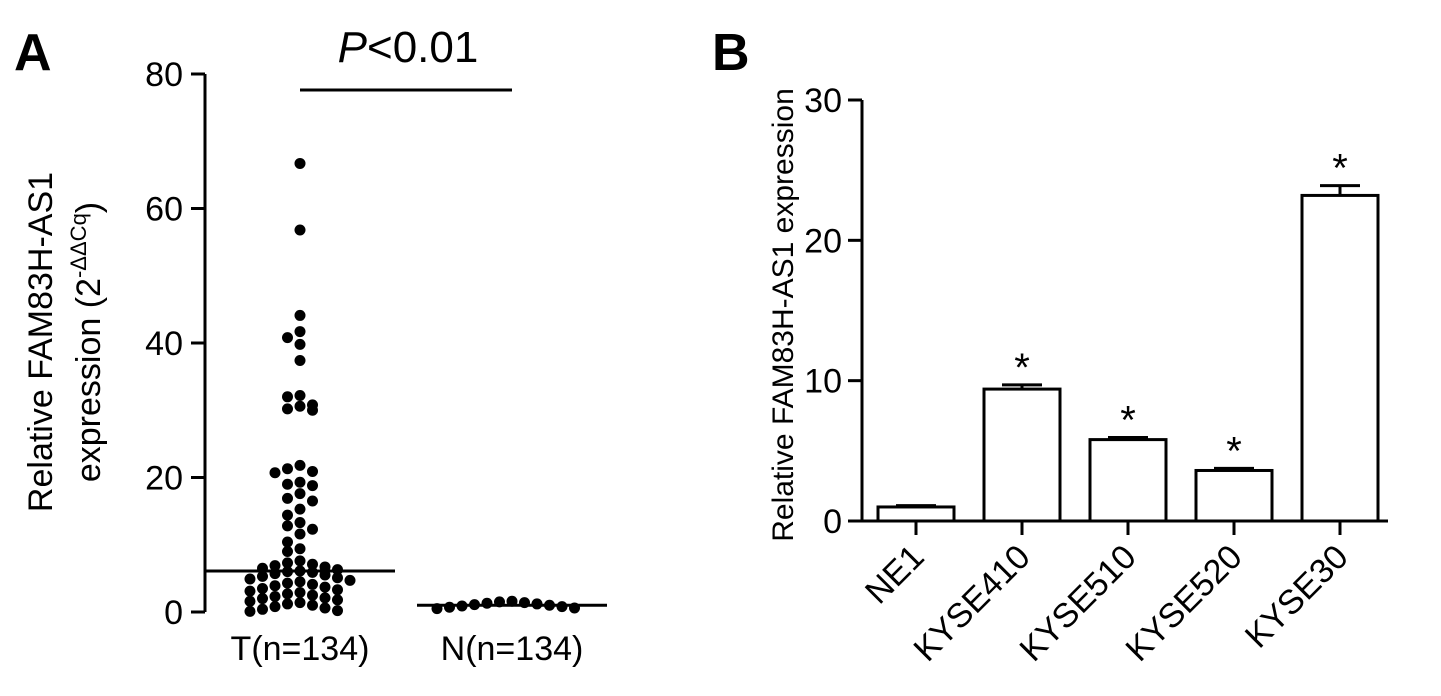  I want to click on x-tick-label: KYSE30, so click(1297, 597).